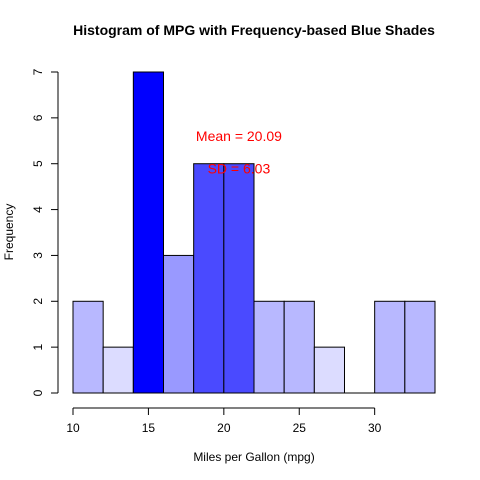  I want to click on y-tick-label: 6, so click(38, 117).